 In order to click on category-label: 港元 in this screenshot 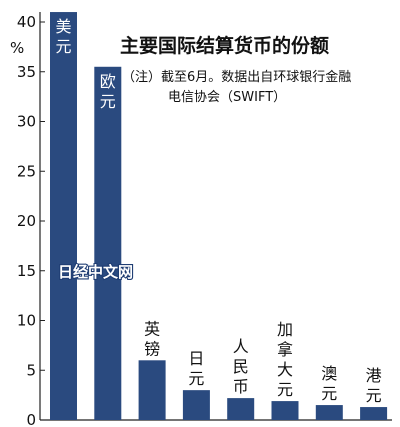, I will do `click(374, 385)`.